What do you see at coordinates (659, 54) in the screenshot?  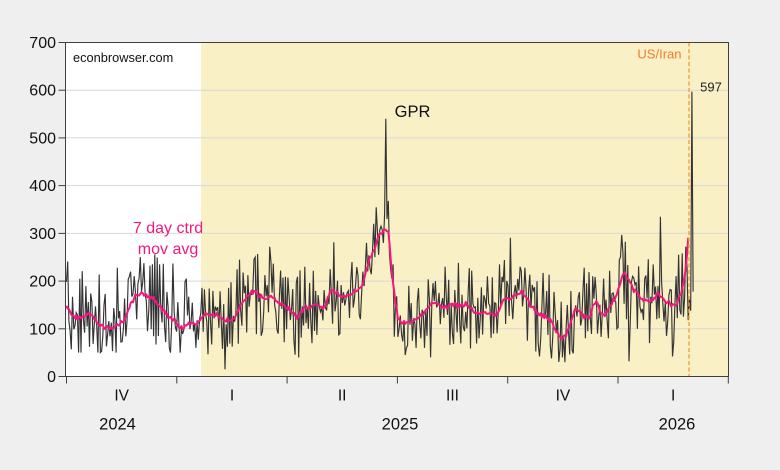 I see `svg-text: US/Iran` at bounding box center [659, 54].